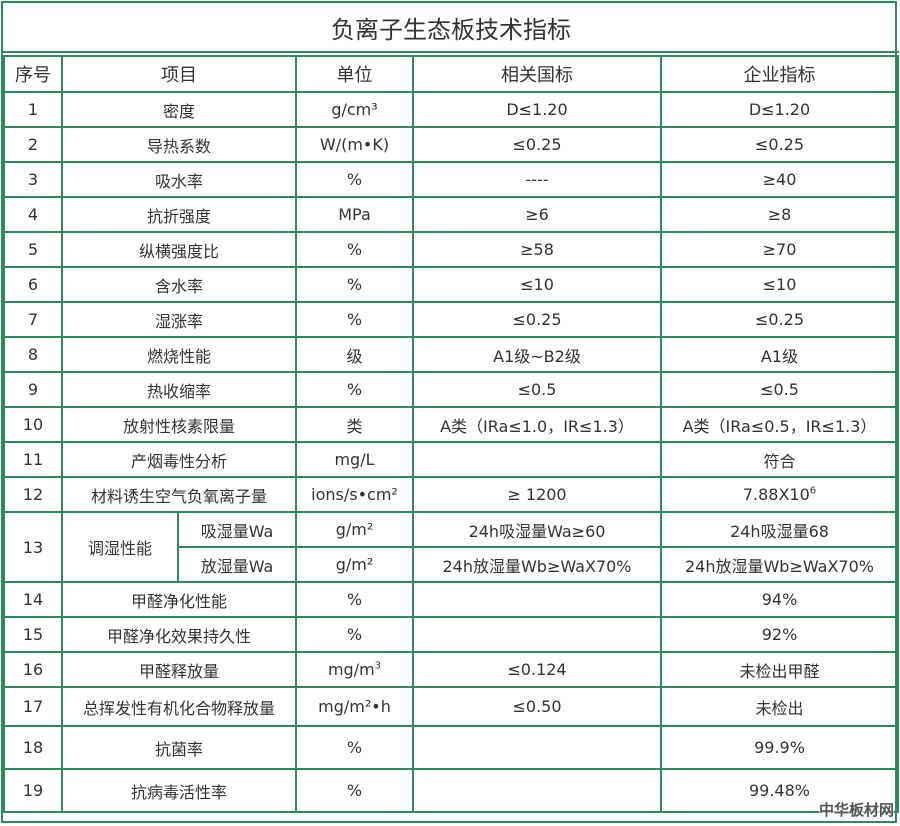  I want to click on enterprise-exponent: 6, so click(813, 491).